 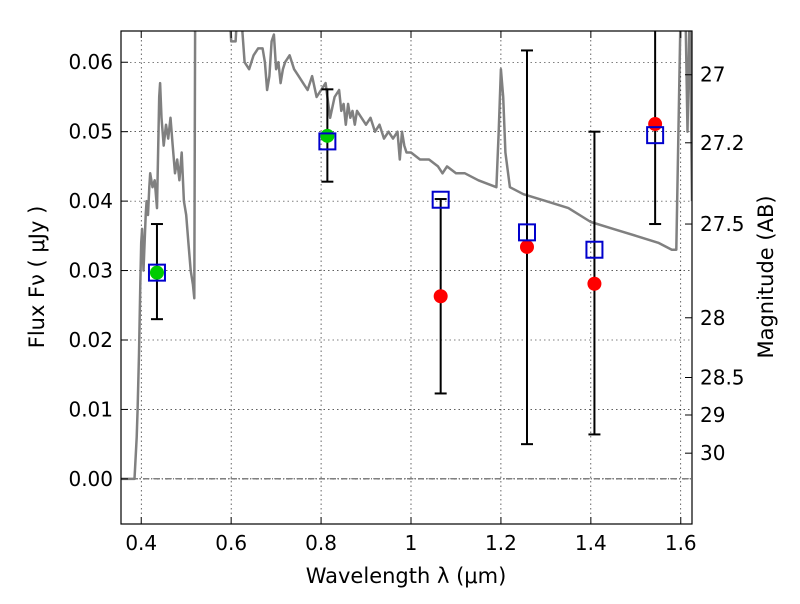 I want to click on y2-tick-label: 28.5, so click(x=722, y=377).